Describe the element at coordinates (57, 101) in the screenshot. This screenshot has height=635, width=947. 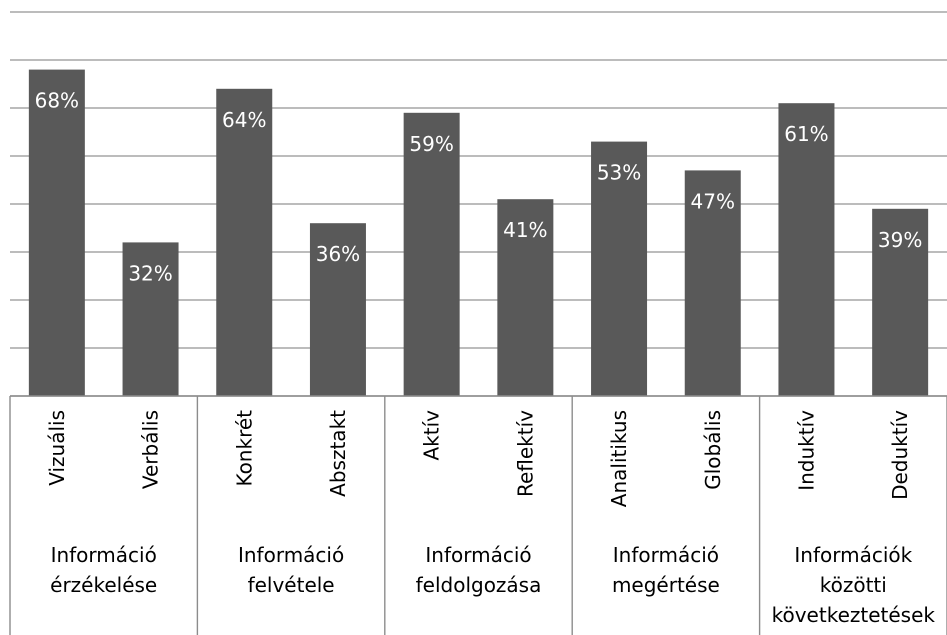
I see `data-label: 68%` at that location.